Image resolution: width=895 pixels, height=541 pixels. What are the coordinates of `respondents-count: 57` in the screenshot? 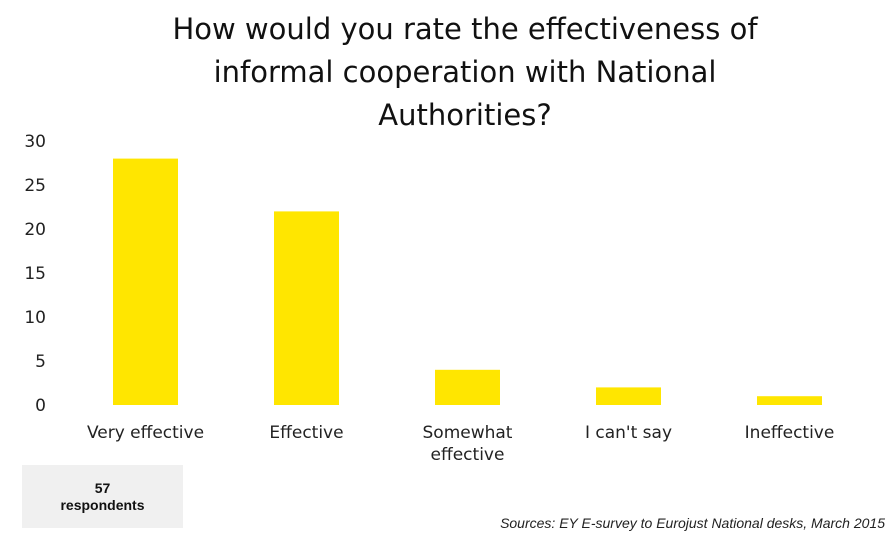 It's located at (102, 487).